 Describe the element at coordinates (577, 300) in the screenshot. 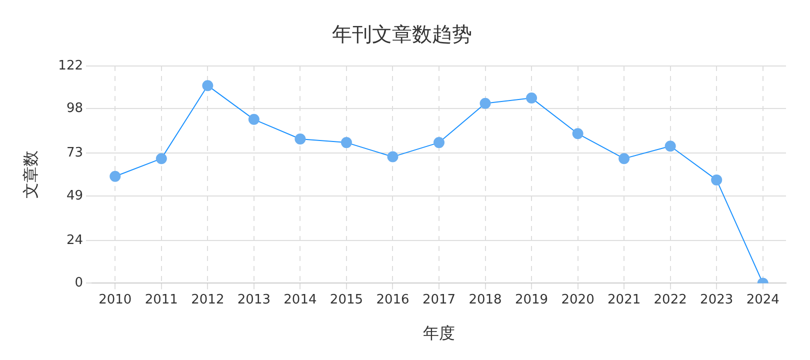

I see `x-tick-label: 2020` at that location.